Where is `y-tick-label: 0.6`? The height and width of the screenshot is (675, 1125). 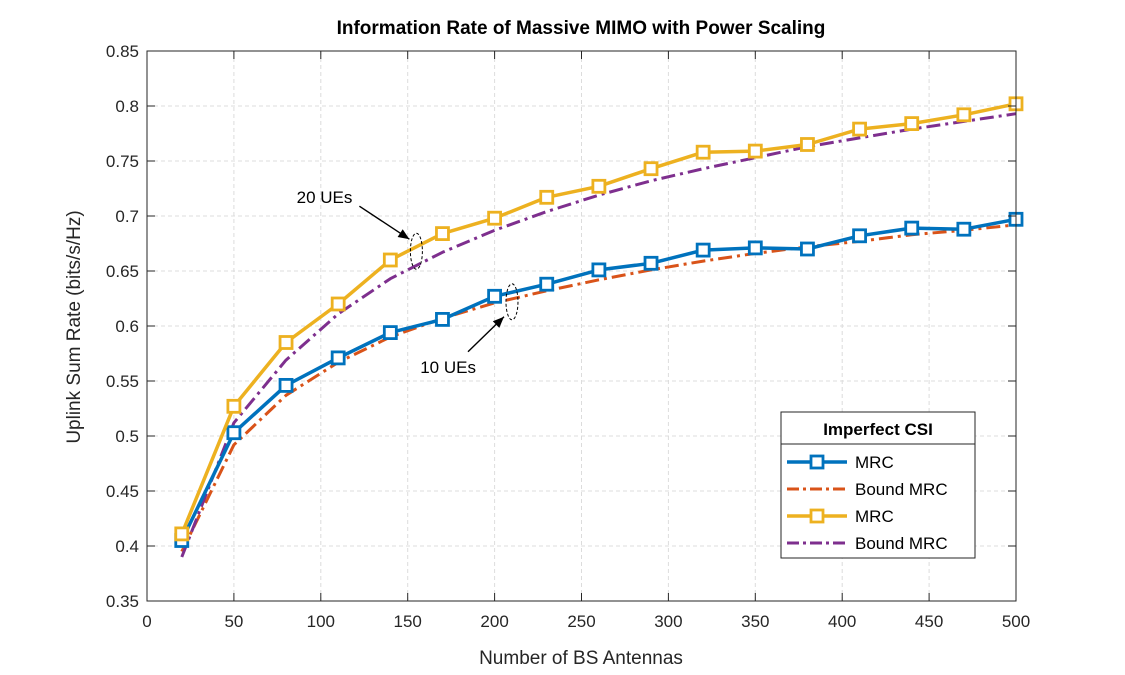
y-tick-label: 0.6 is located at coordinates (127, 326).